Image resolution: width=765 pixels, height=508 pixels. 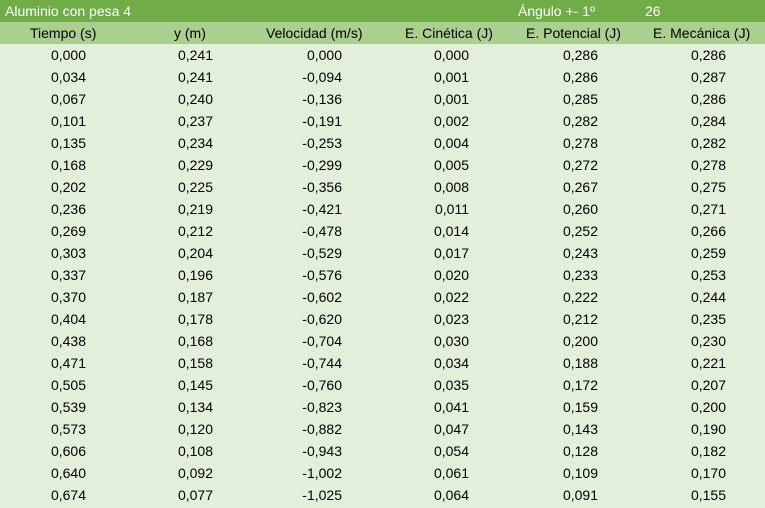 What do you see at coordinates (68, 231) in the screenshot?
I see `cell-tiempo: 0,269` at bounding box center [68, 231].